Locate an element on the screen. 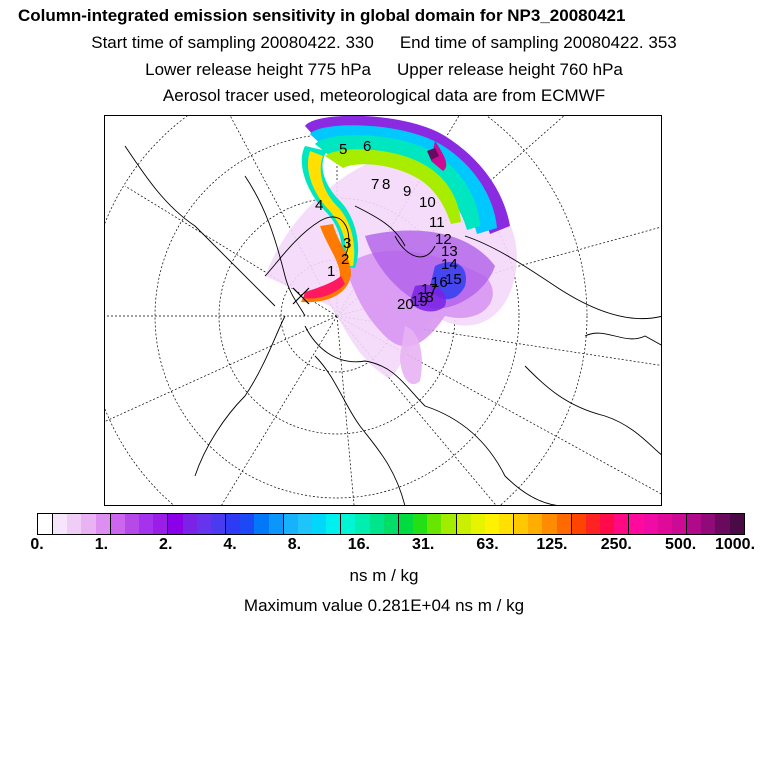 The width and height of the screenshot is (768, 768). traj-label-12: 12 is located at coordinates (443, 239).